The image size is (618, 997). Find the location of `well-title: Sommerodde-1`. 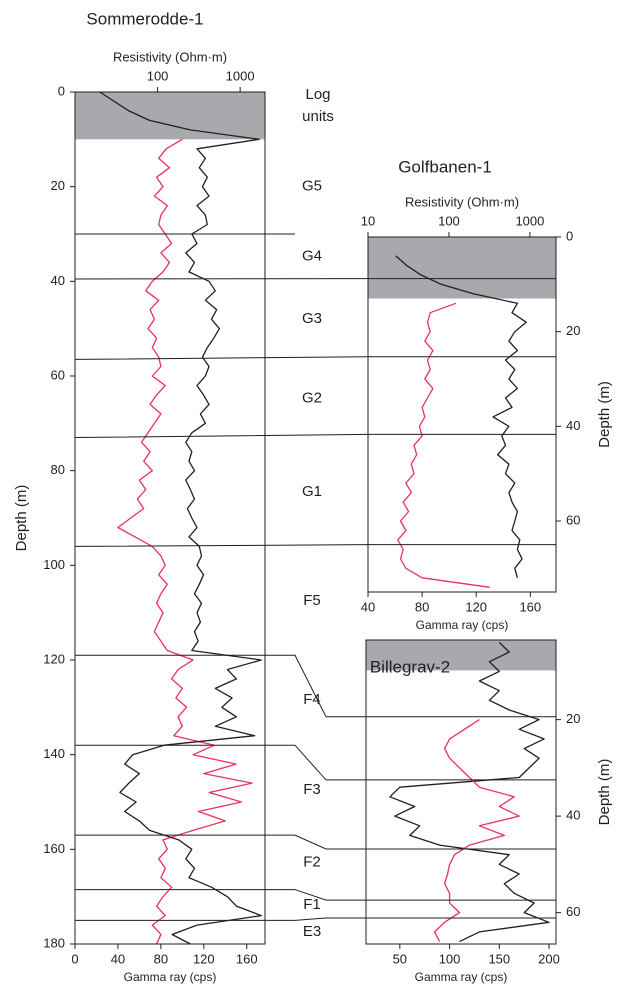

well-title: Sommerodde-1 is located at coordinates (144, 18).